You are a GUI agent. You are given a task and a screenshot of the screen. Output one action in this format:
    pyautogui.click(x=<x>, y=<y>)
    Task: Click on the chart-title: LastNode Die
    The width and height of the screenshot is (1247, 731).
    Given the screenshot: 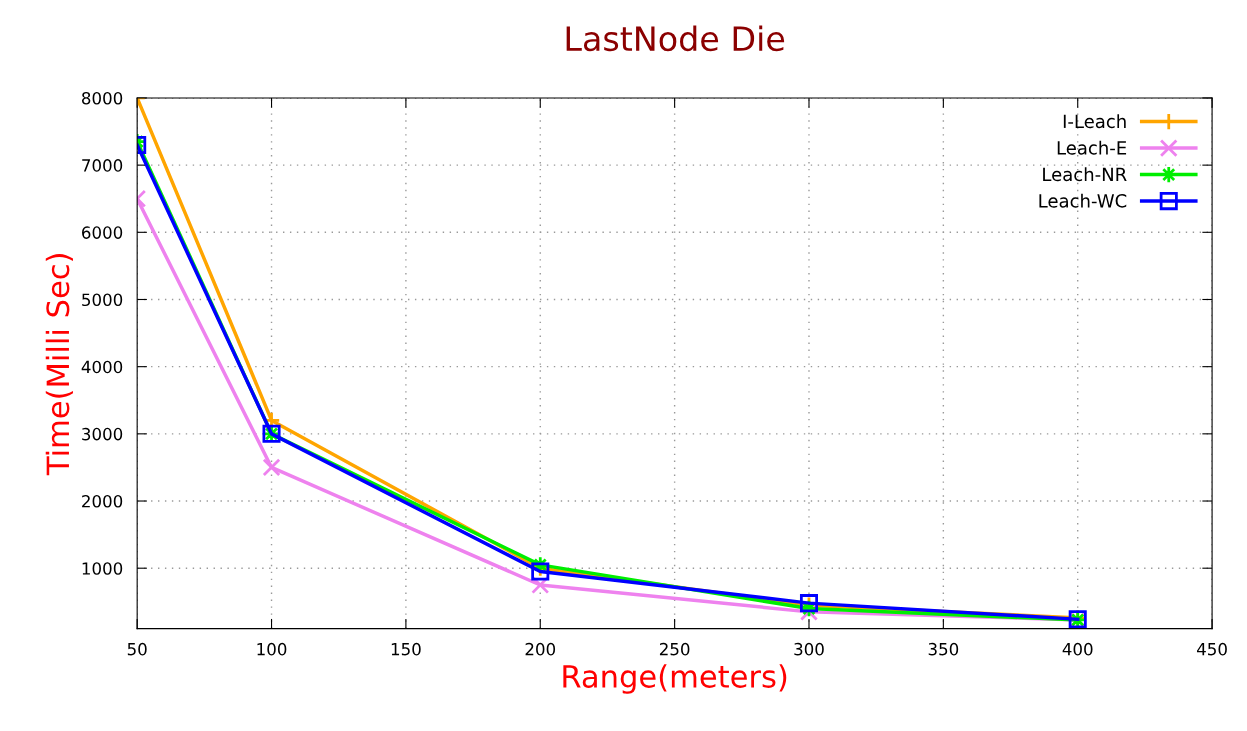 What is the action you would take?
    pyautogui.click(x=675, y=38)
    